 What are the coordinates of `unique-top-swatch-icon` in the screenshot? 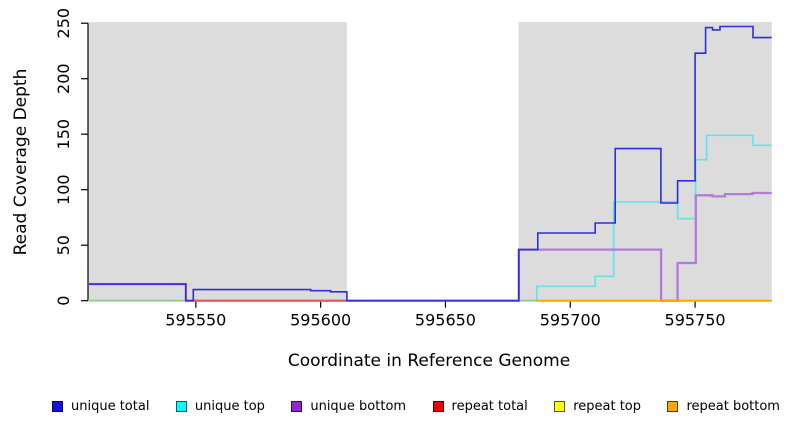 It's located at (181, 406).